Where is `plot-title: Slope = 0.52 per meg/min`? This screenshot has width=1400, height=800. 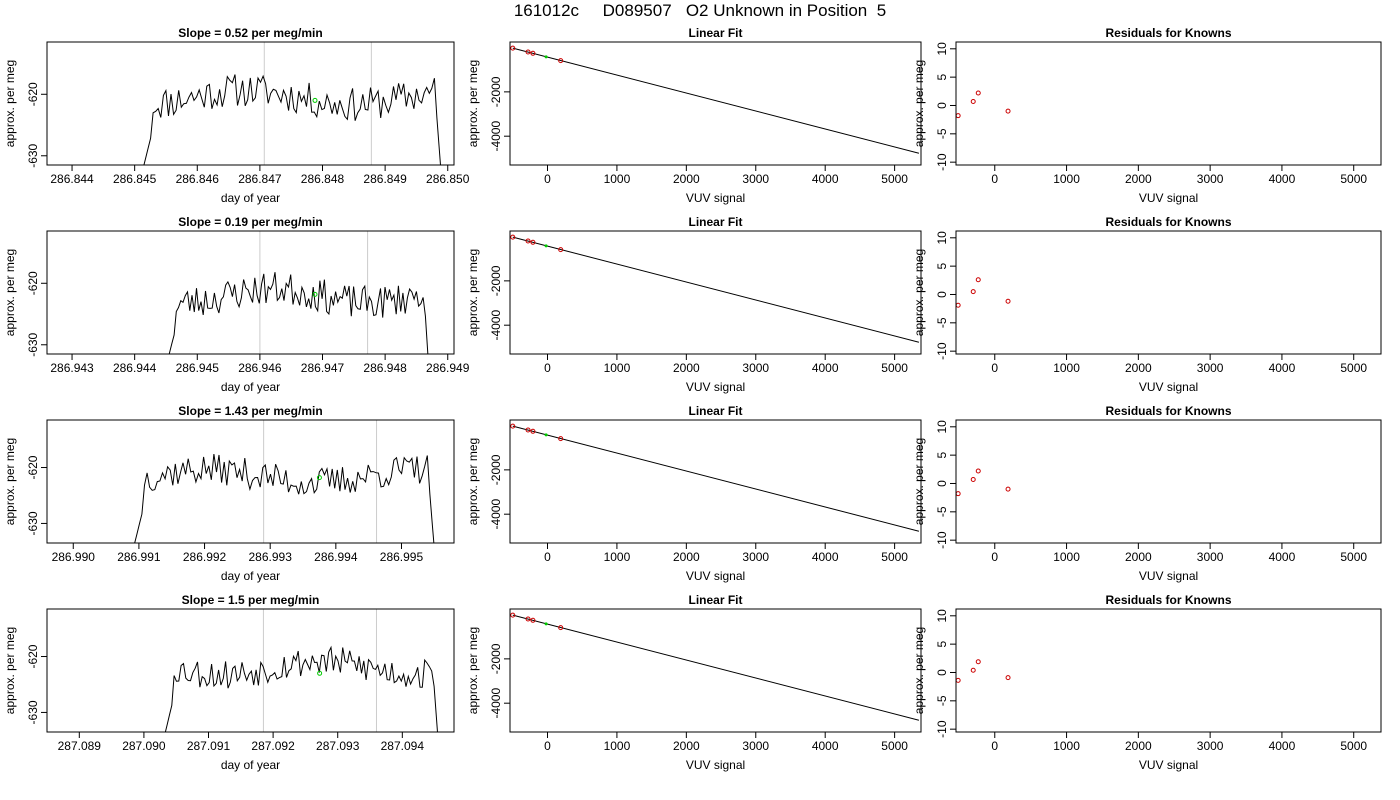
plot-title: Slope = 0.52 per meg/min is located at coordinates (250, 33).